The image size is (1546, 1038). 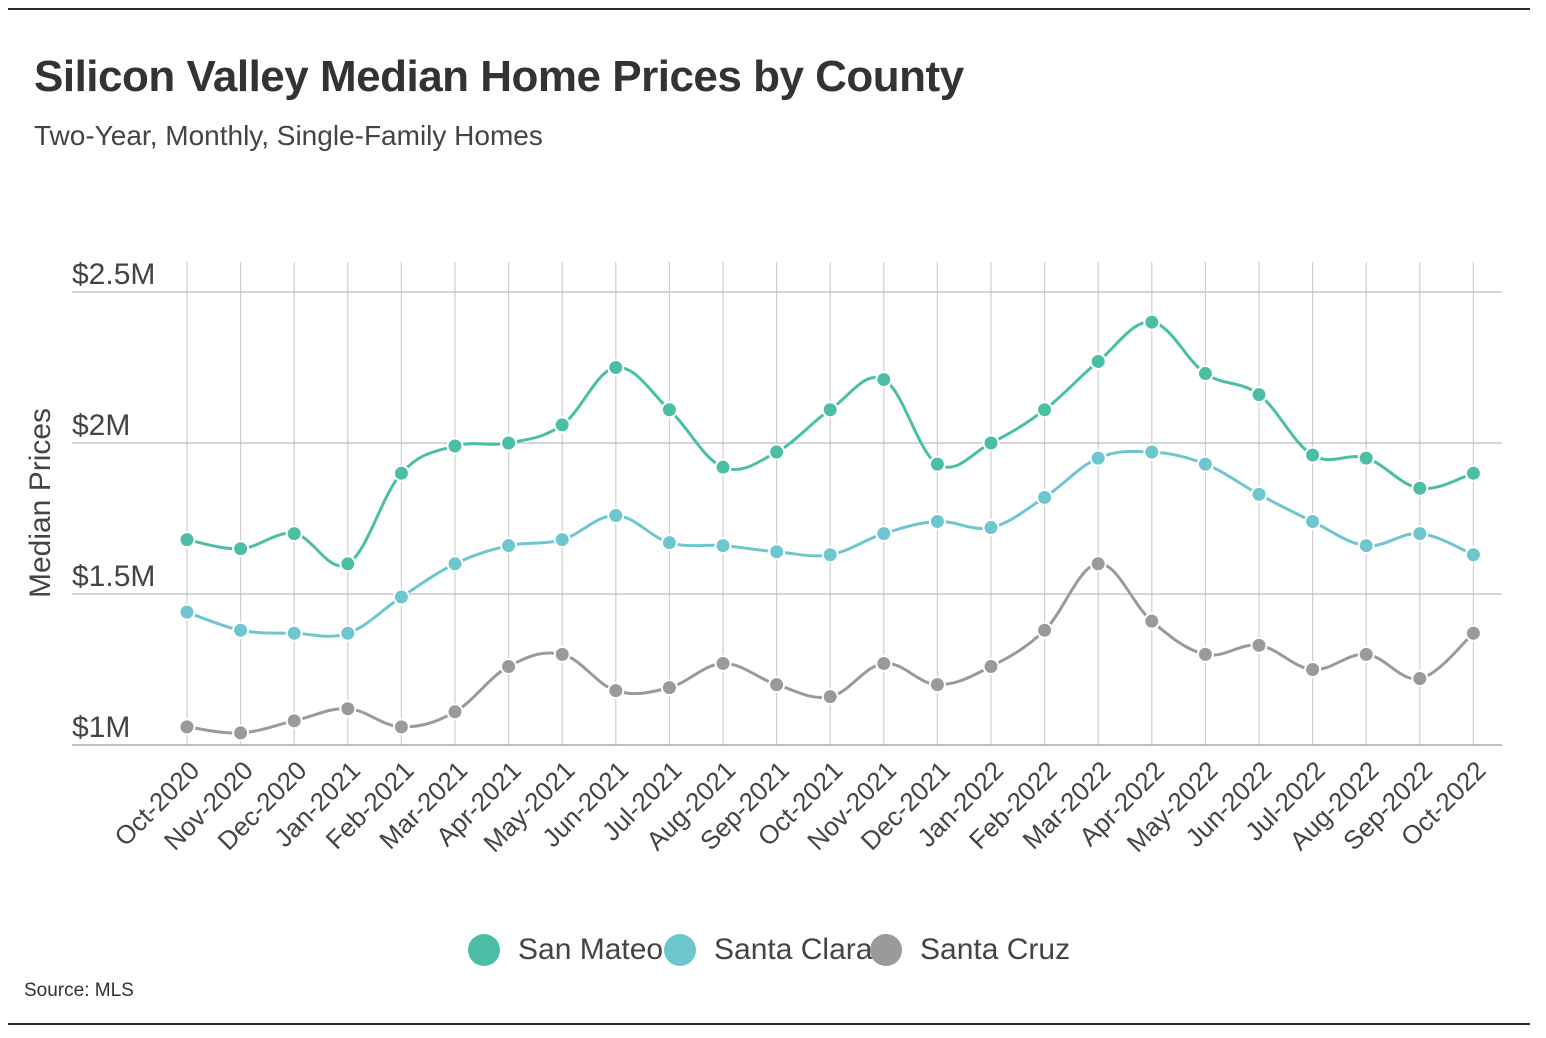 I want to click on legend-item-santa-clara: Santa Clara, so click(x=768, y=950).